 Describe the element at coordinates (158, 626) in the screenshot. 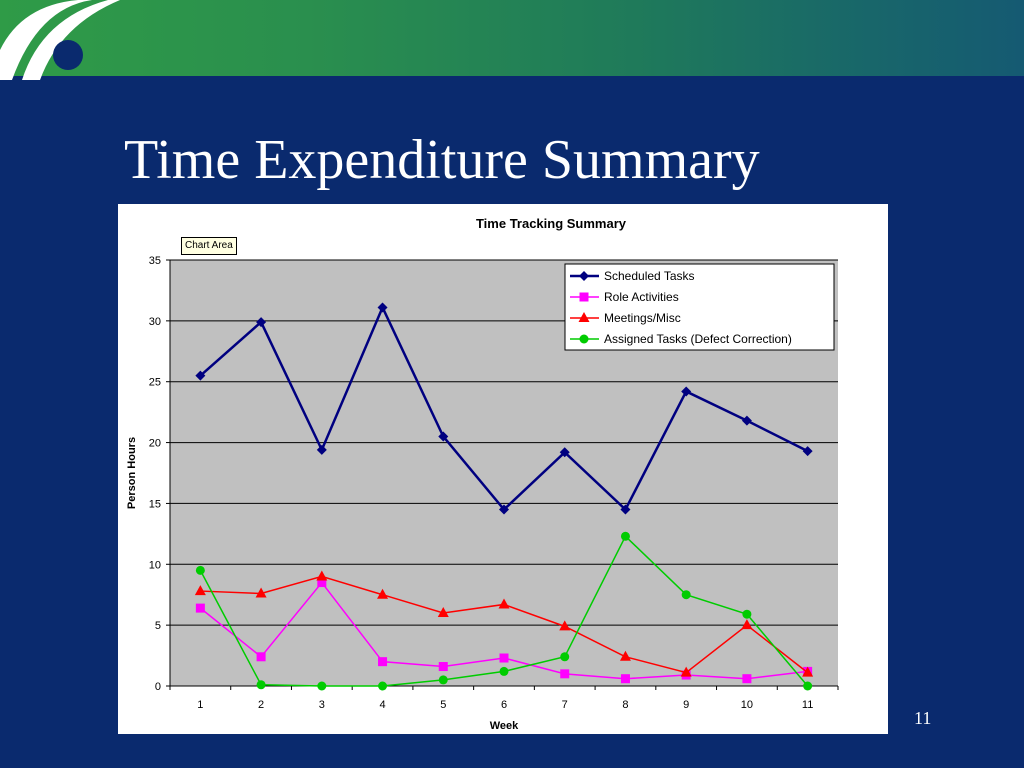

I see `y-tick-label: 5` at that location.